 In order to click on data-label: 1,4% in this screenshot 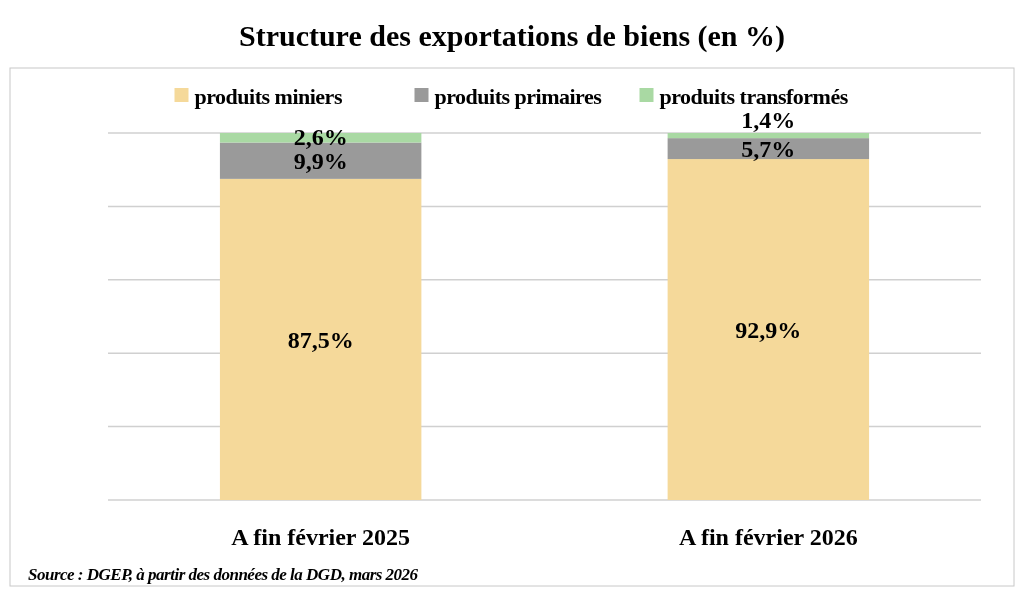, I will do `click(768, 120)`.